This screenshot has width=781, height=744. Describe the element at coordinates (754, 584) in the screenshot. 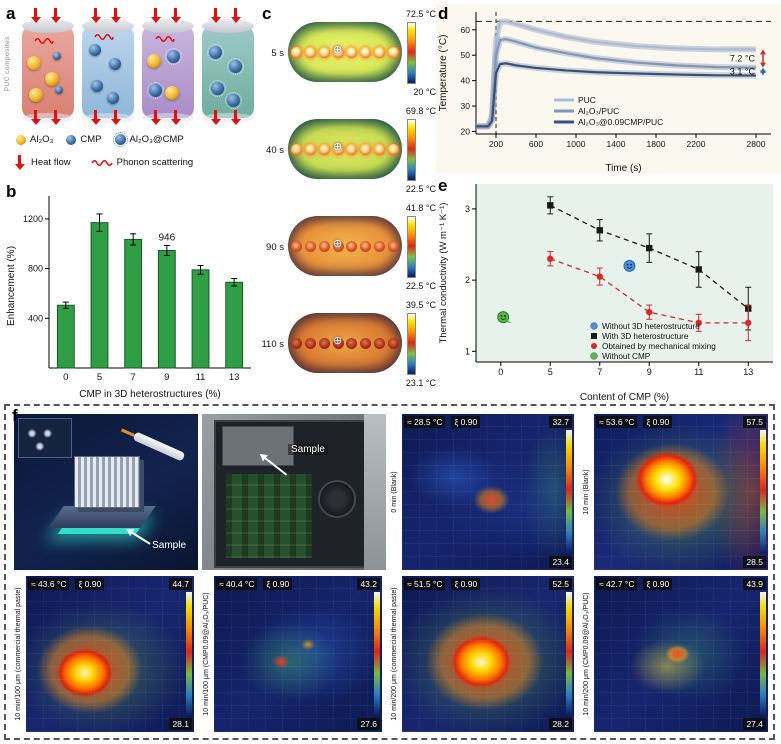

I see `scale-max-chip: 43.9` at that location.